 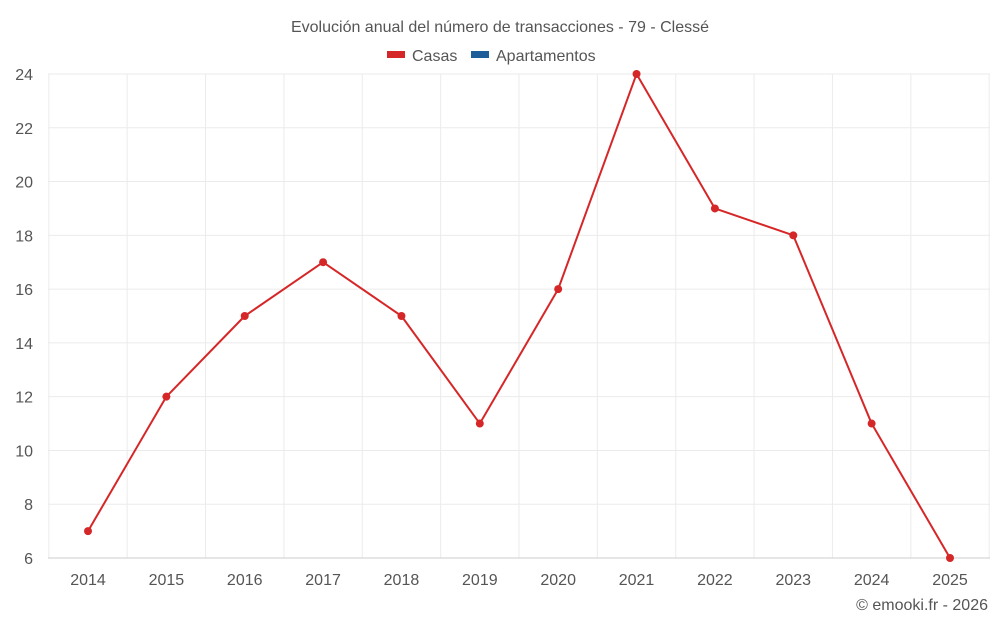 What do you see at coordinates (396, 54) in the screenshot?
I see `legend-swatch-casas` at bounding box center [396, 54].